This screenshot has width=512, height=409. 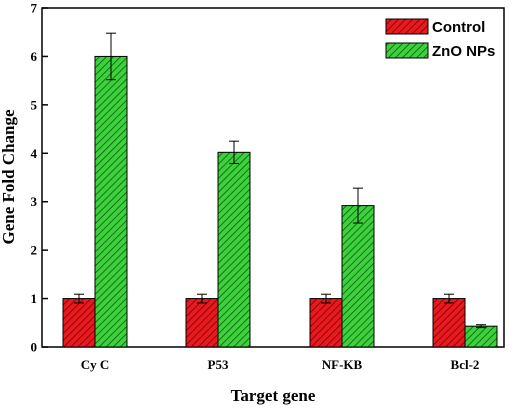 I want to click on y-tick-label-0: 0, so click(x=34, y=347).